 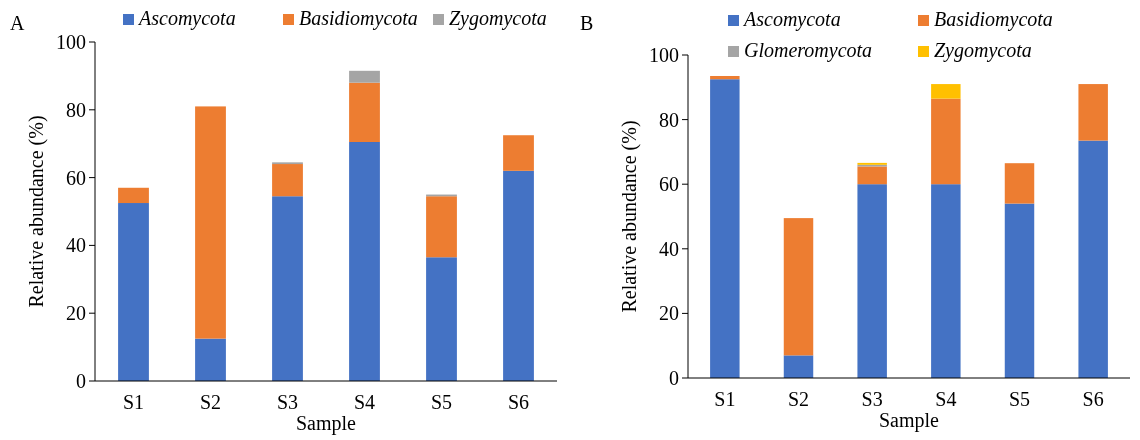 What do you see at coordinates (17, 23) in the screenshot?
I see `chart-title: A` at bounding box center [17, 23].